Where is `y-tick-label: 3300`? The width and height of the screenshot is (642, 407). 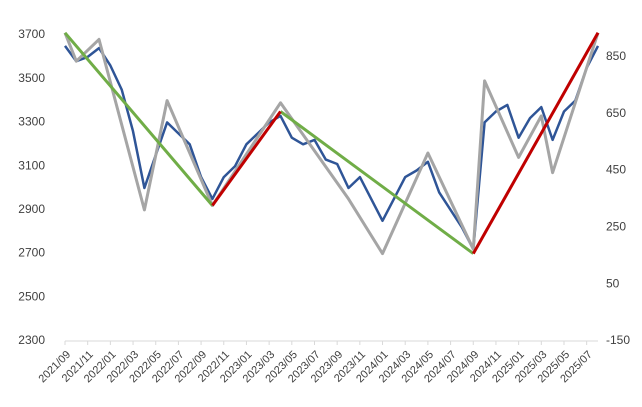 y-tick-label: 3300 is located at coordinates (31, 122).